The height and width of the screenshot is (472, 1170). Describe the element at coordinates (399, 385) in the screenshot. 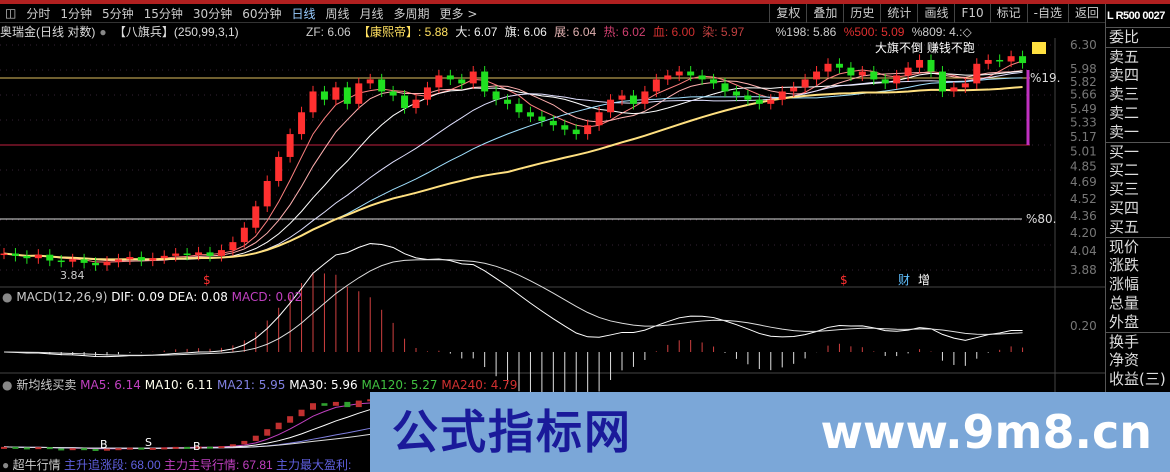

I see `ma120: MA120: 5.27` at that location.